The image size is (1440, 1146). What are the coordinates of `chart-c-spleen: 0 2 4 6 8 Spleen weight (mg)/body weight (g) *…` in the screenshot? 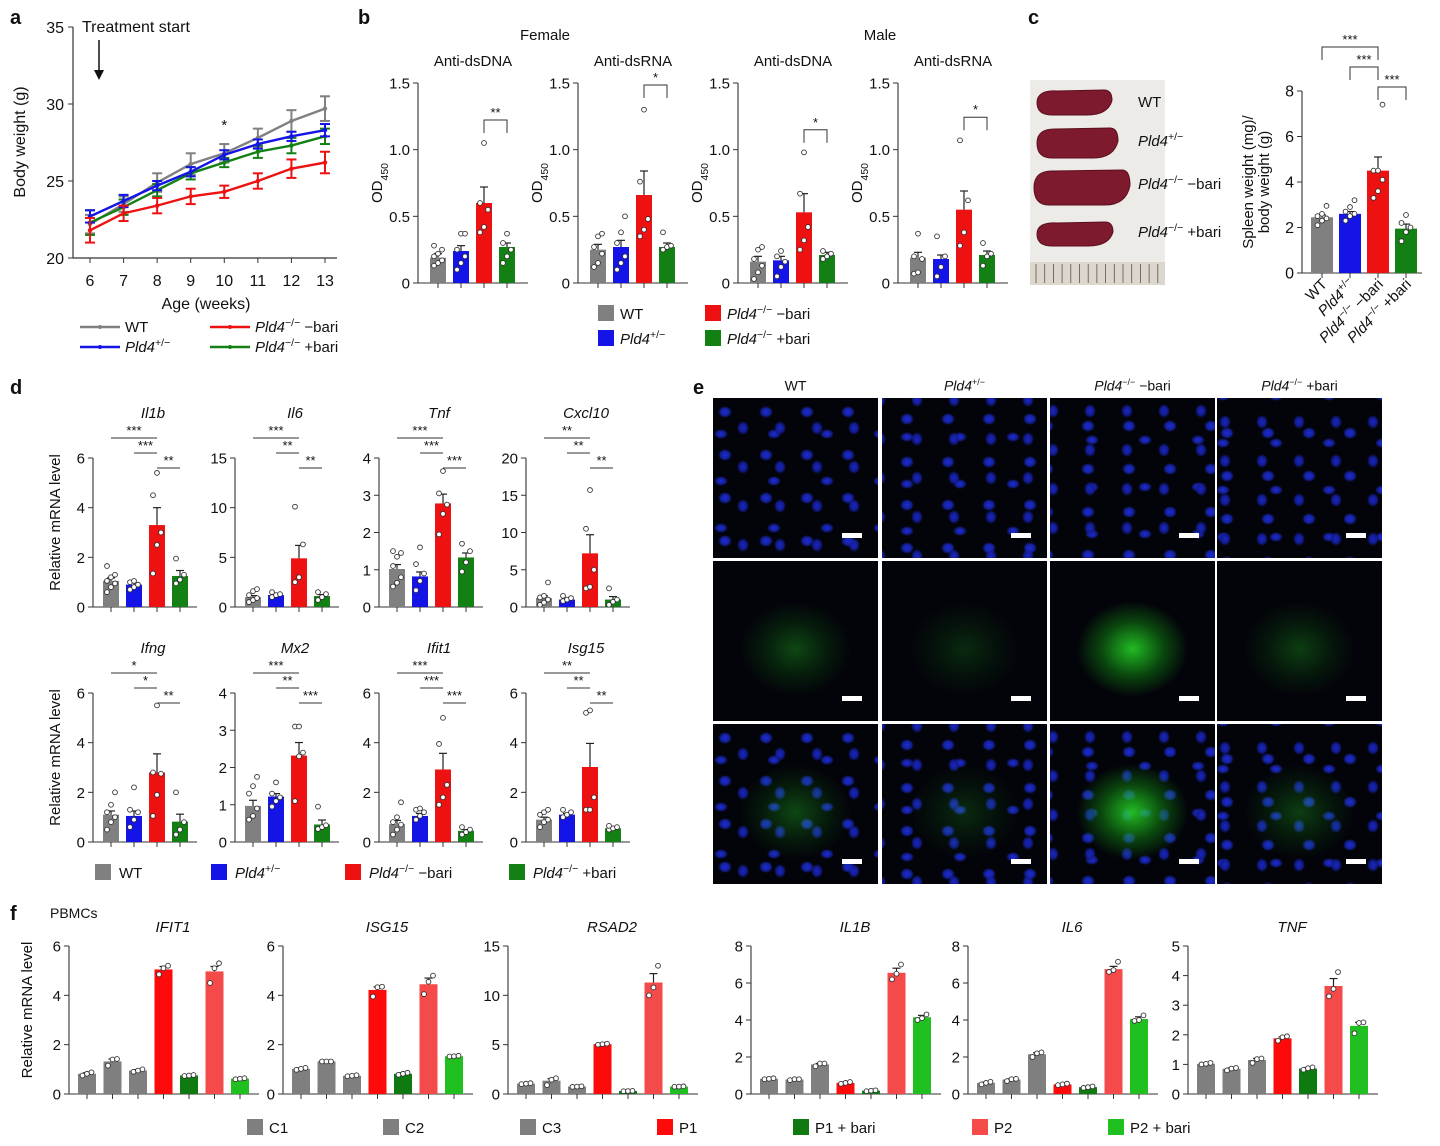 It's located at (1331, 189).